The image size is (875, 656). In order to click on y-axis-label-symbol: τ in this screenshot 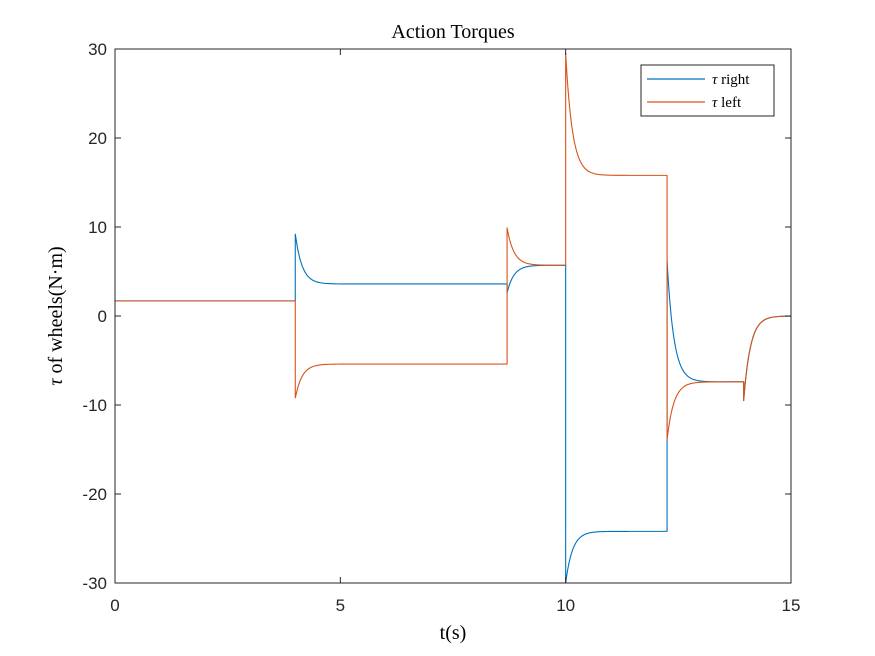, I will do `click(56, 382)`.